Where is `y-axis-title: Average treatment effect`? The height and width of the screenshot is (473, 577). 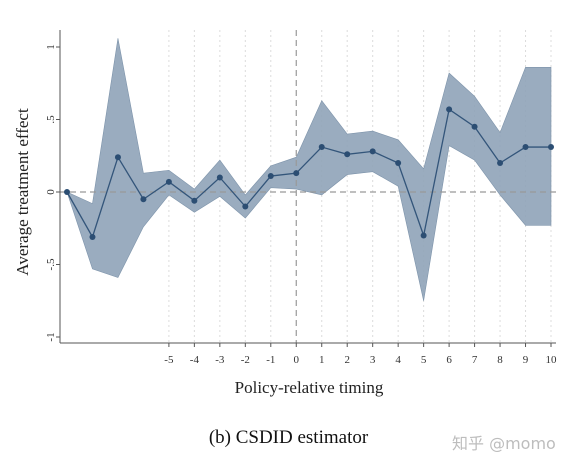 y-axis-title: Average treatment effect is located at coordinates (22, 192).